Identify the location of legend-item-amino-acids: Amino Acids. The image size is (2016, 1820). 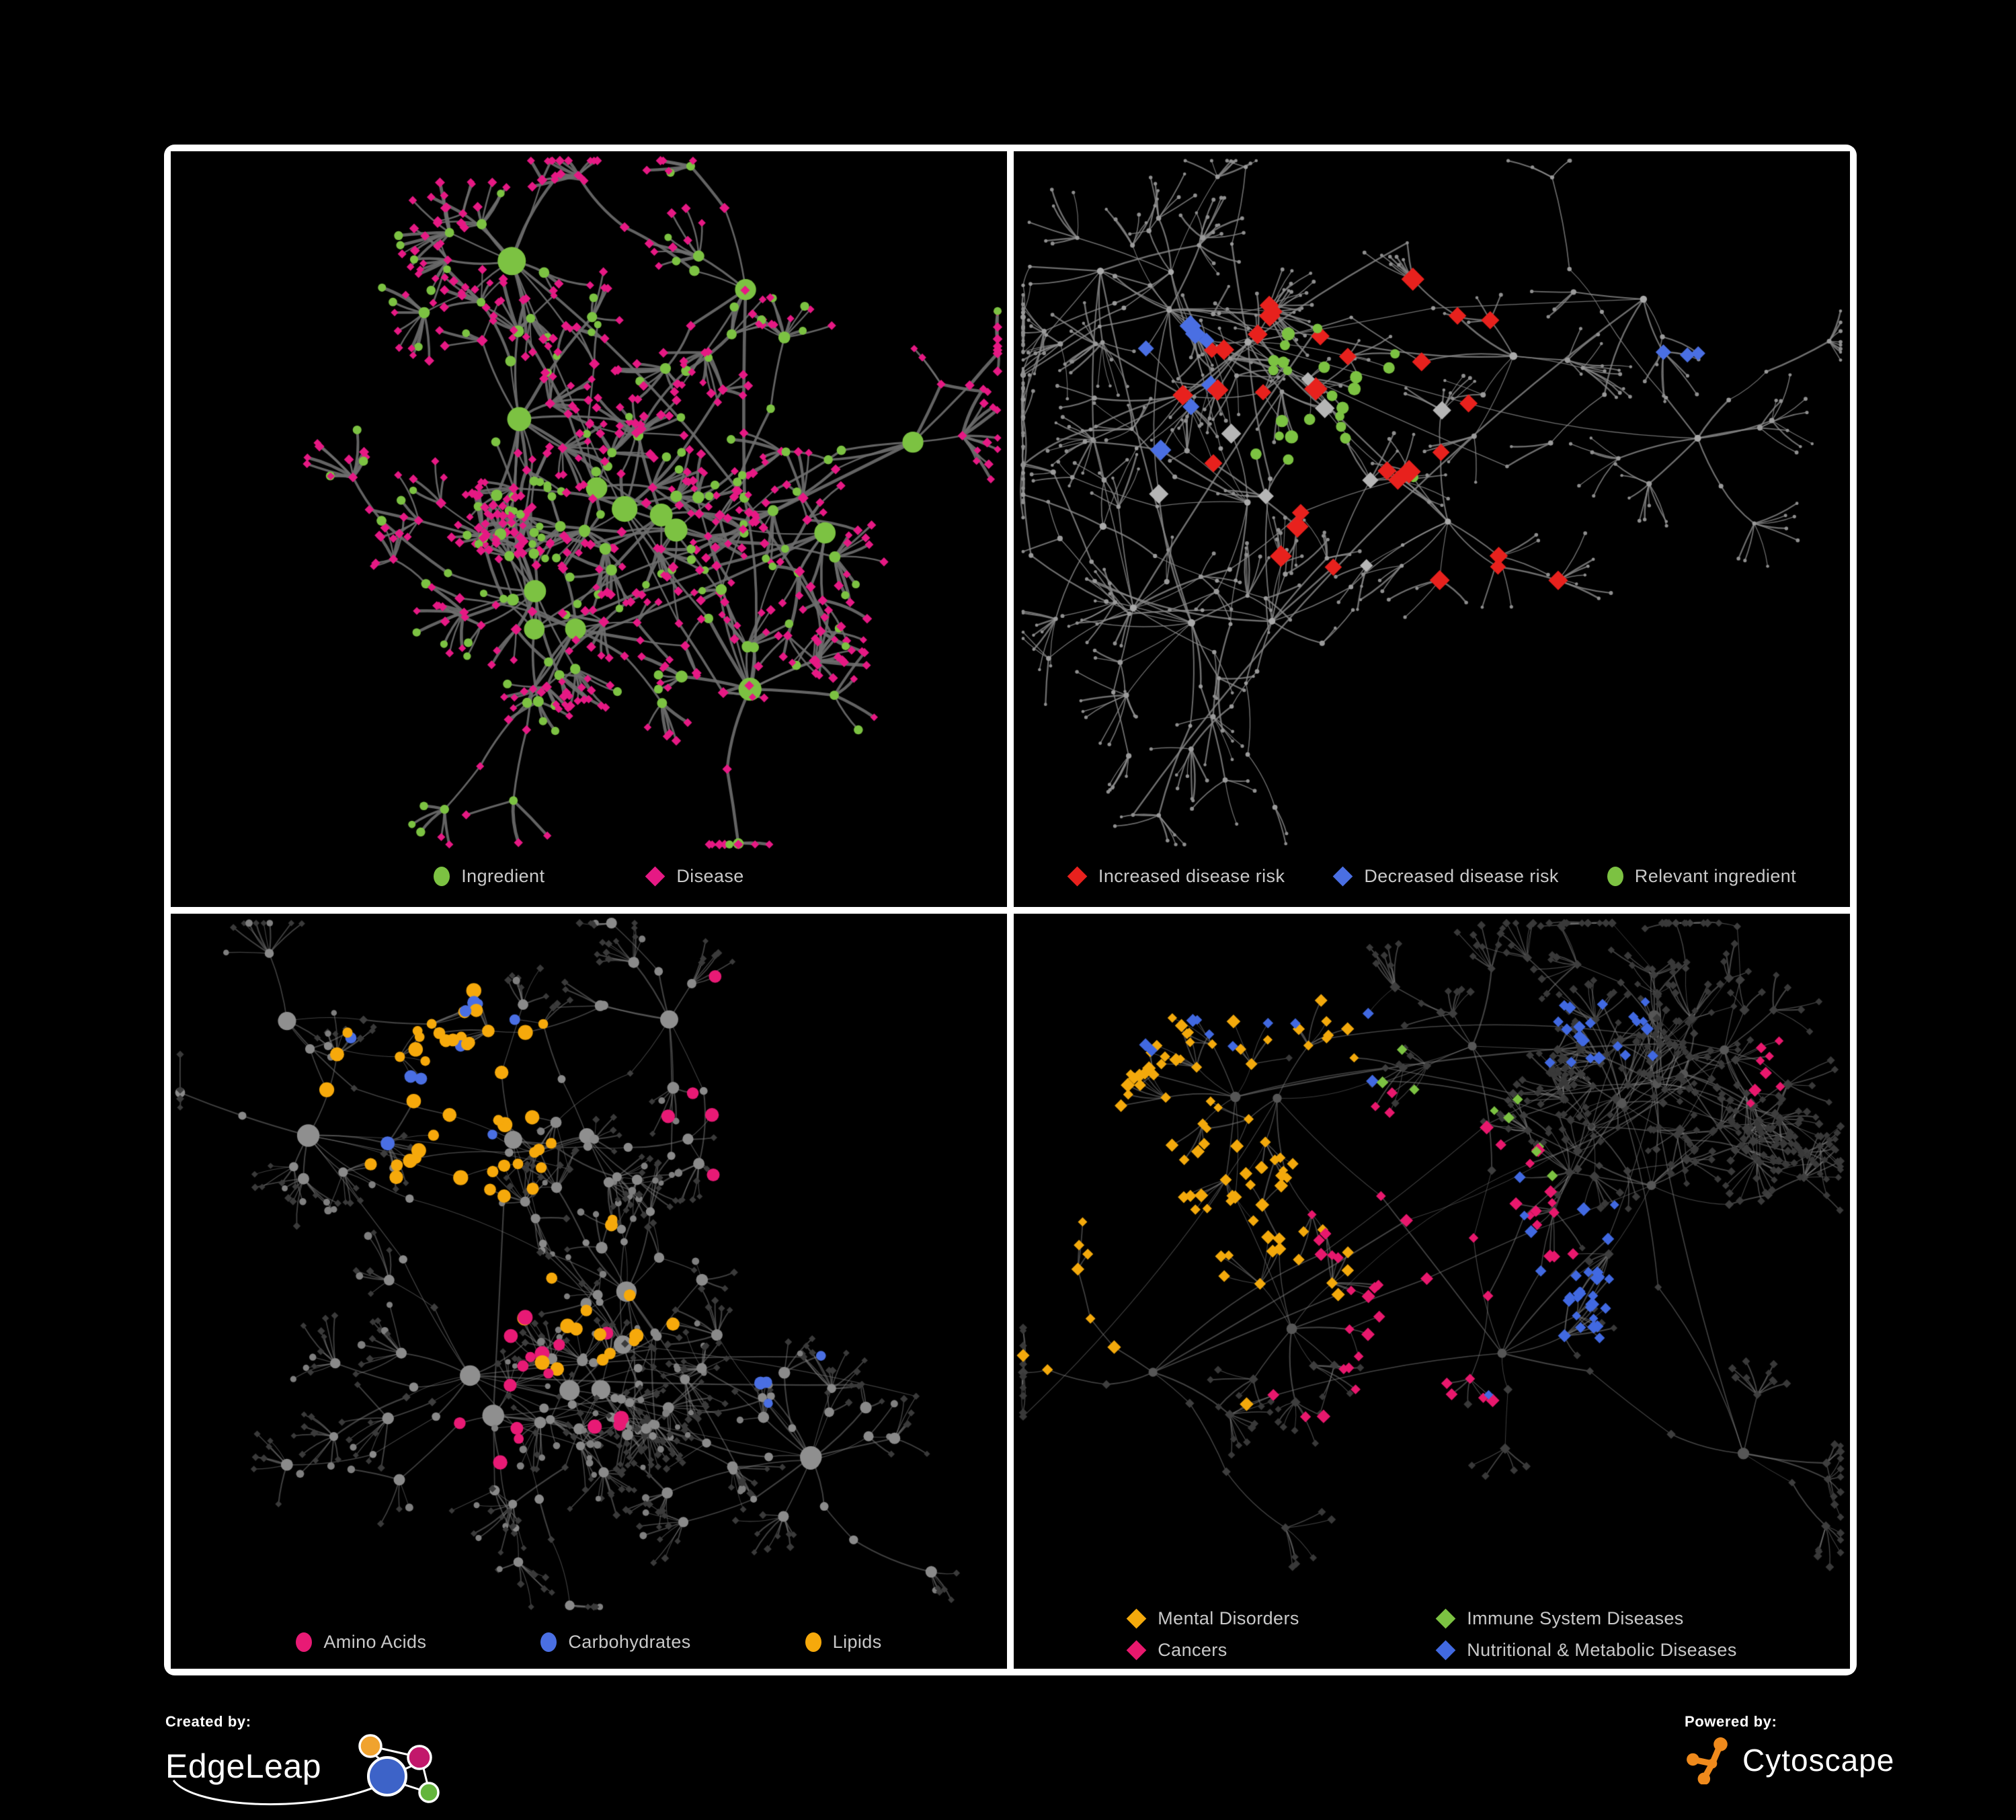
(361, 1642).